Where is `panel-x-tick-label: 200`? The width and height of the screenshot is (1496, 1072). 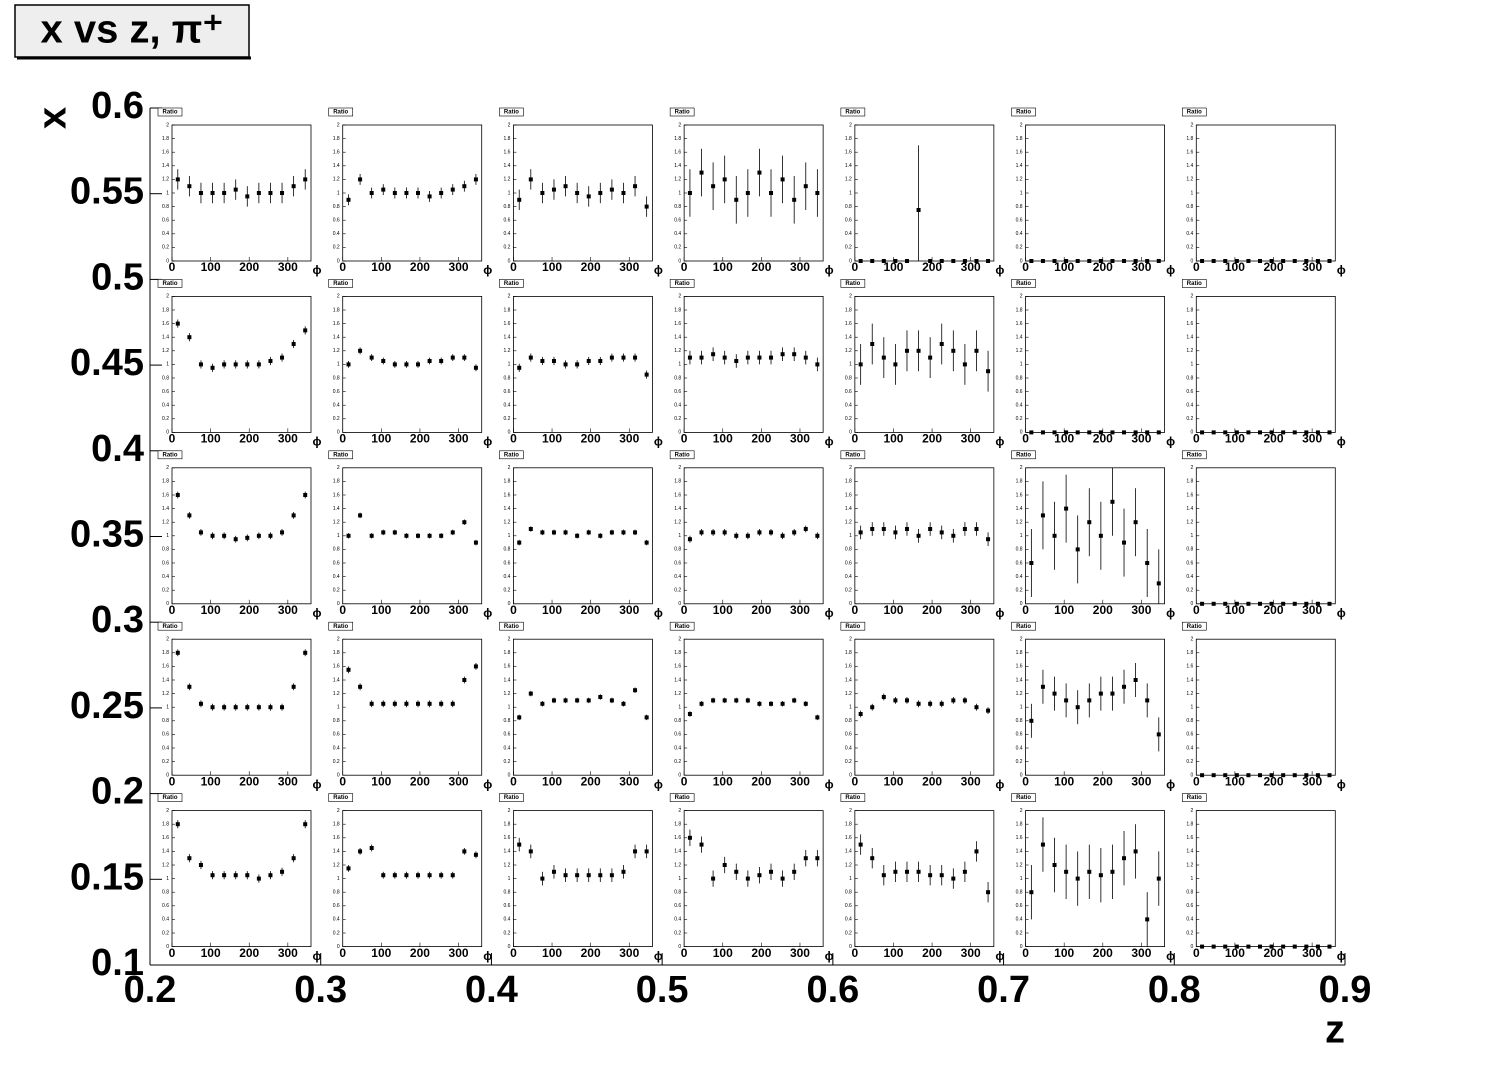 panel-x-tick-label: 200 is located at coordinates (932, 781).